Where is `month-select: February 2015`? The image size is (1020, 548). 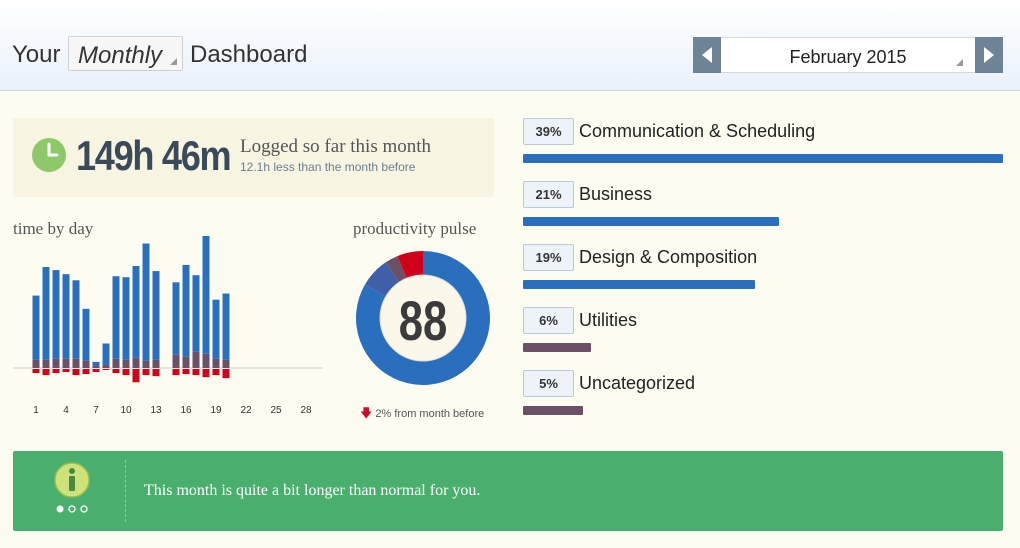 month-select: February 2015 is located at coordinates (848, 55).